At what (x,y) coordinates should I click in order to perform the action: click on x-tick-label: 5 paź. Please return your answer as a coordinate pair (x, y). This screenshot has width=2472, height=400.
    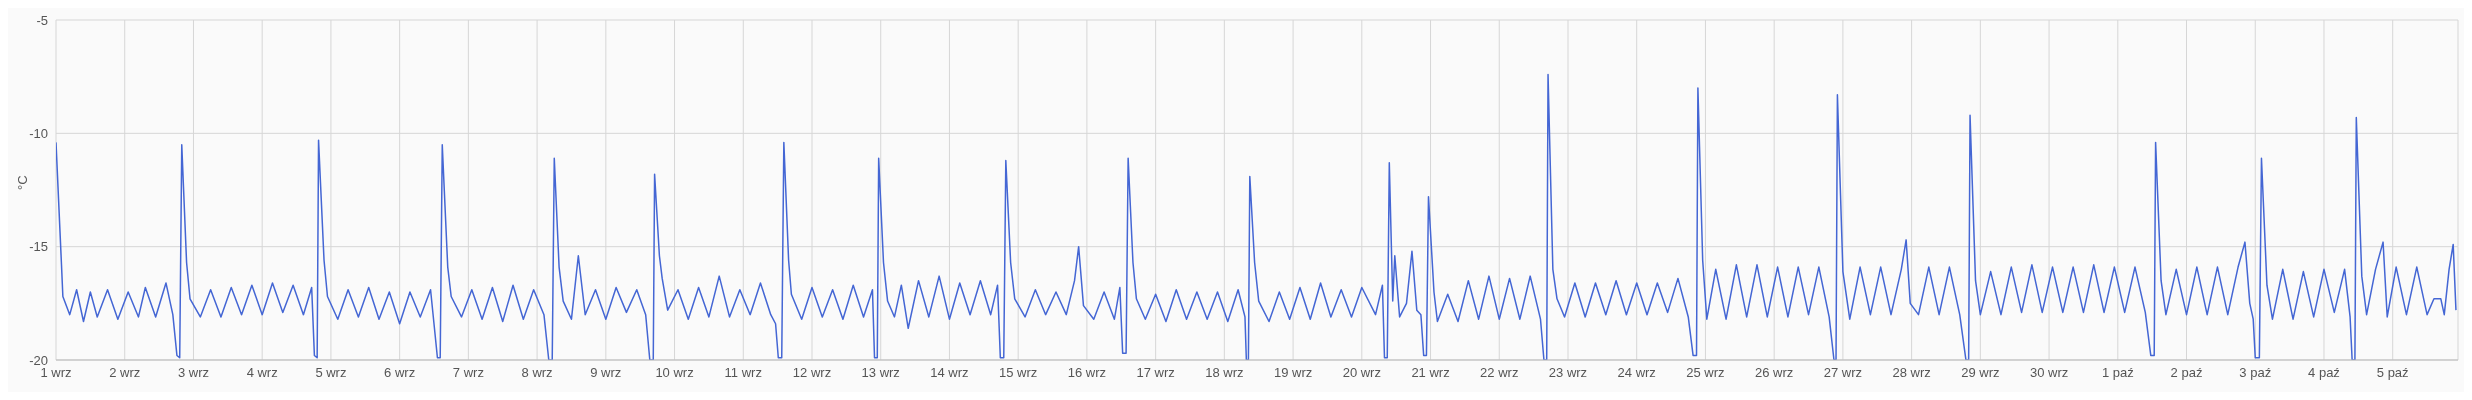
    Looking at the image, I should click on (2392, 373).